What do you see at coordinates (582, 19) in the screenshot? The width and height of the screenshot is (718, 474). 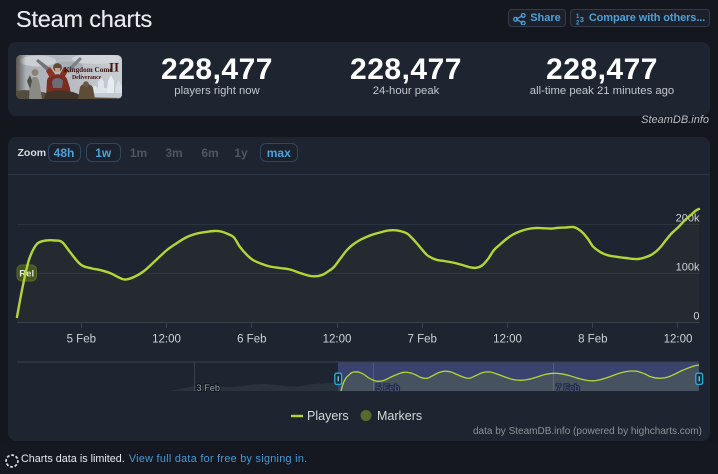 I see `svg-text: 3` at bounding box center [582, 19].